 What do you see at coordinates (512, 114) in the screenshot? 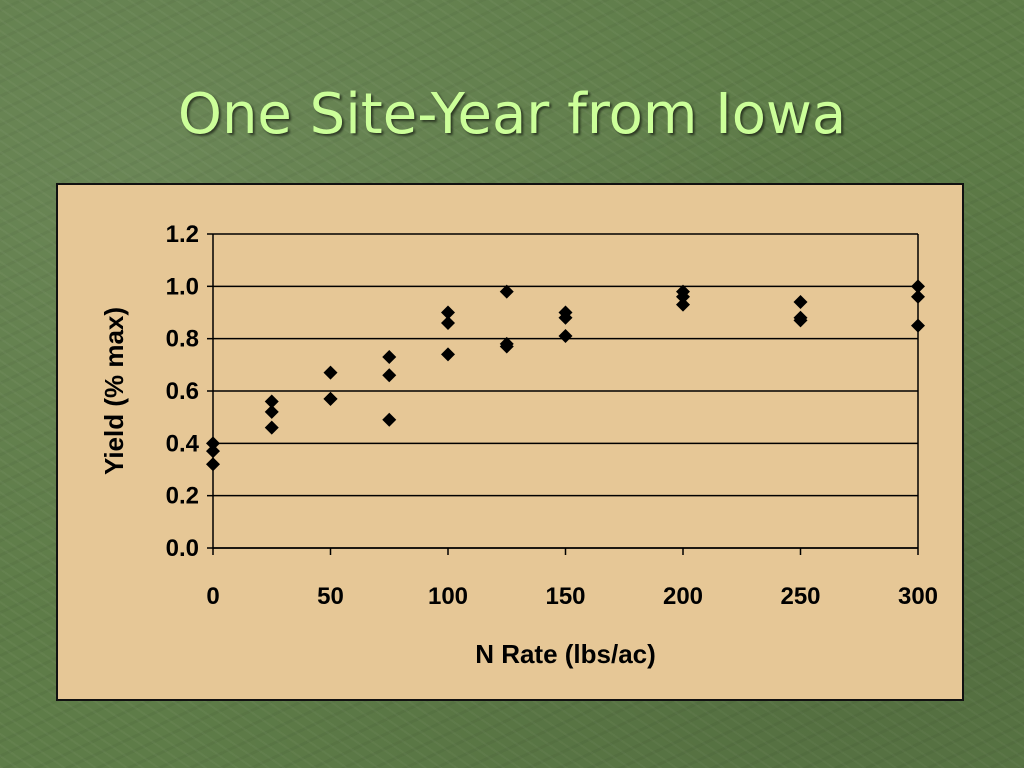
I see `slide-title: One Site-Year from Iowa` at bounding box center [512, 114].